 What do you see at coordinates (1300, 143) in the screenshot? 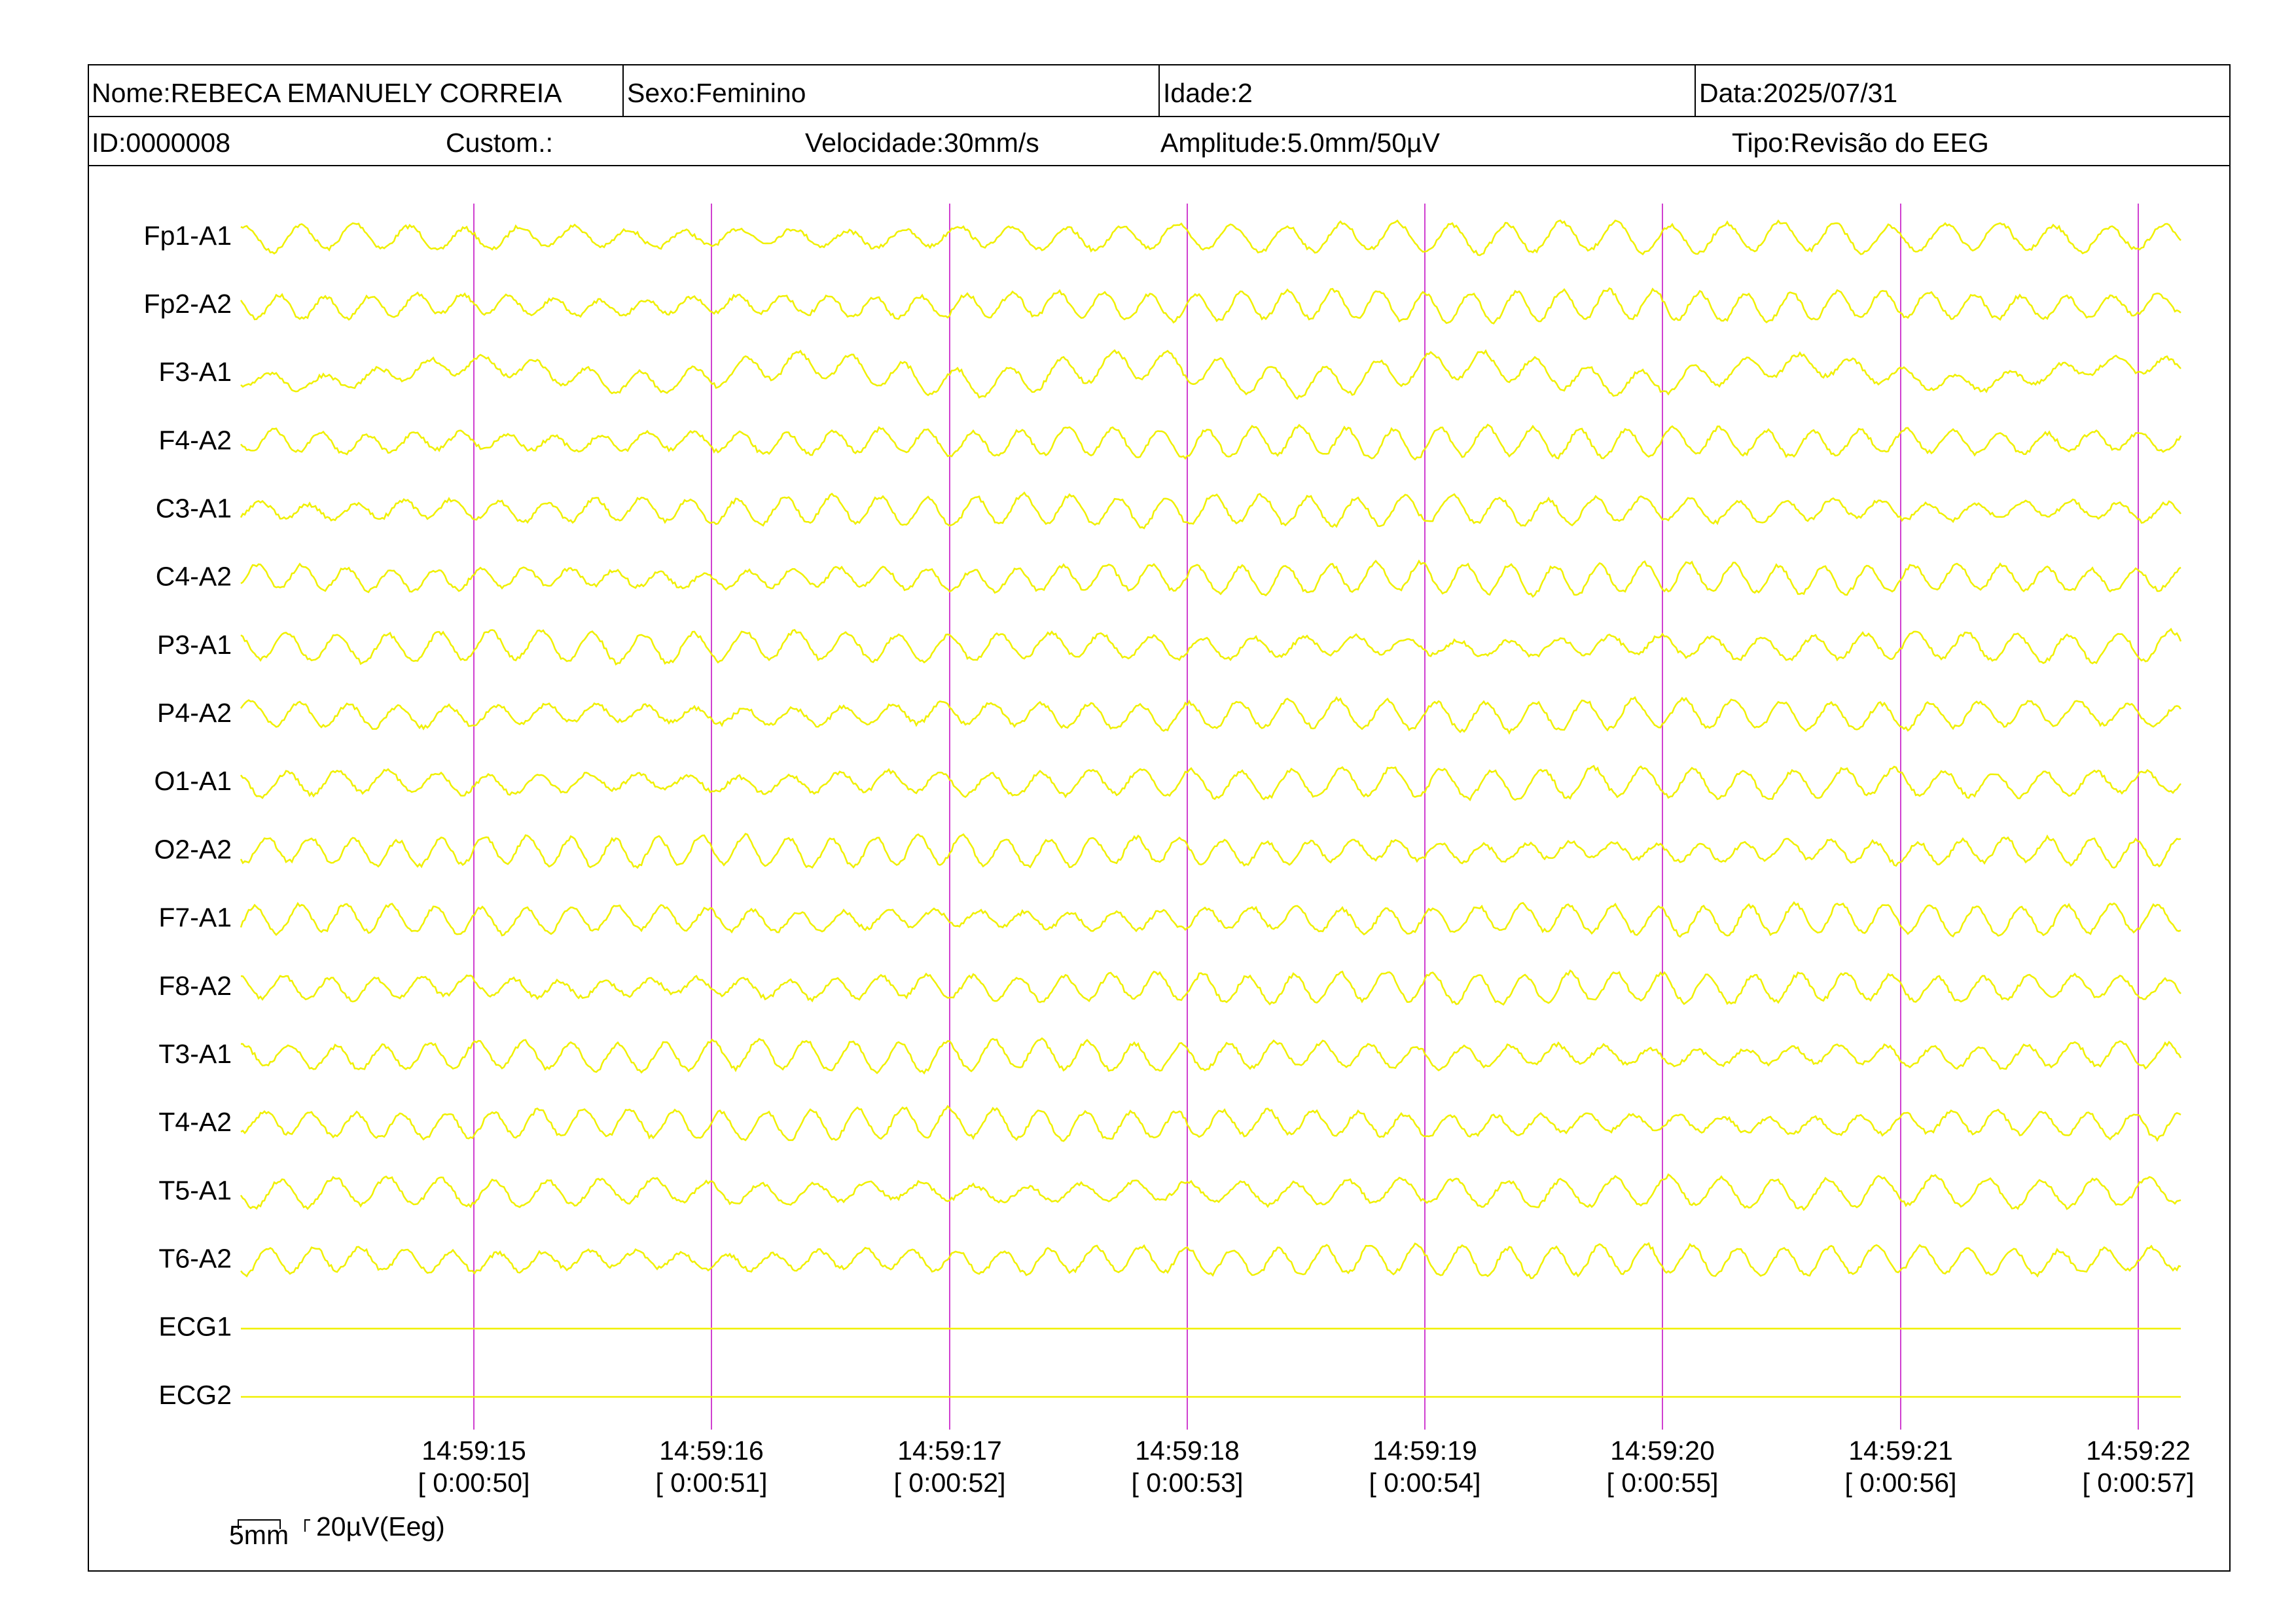
I see `header-field: Amplitude:5.0mm/50µV` at bounding box center [1300, 143].